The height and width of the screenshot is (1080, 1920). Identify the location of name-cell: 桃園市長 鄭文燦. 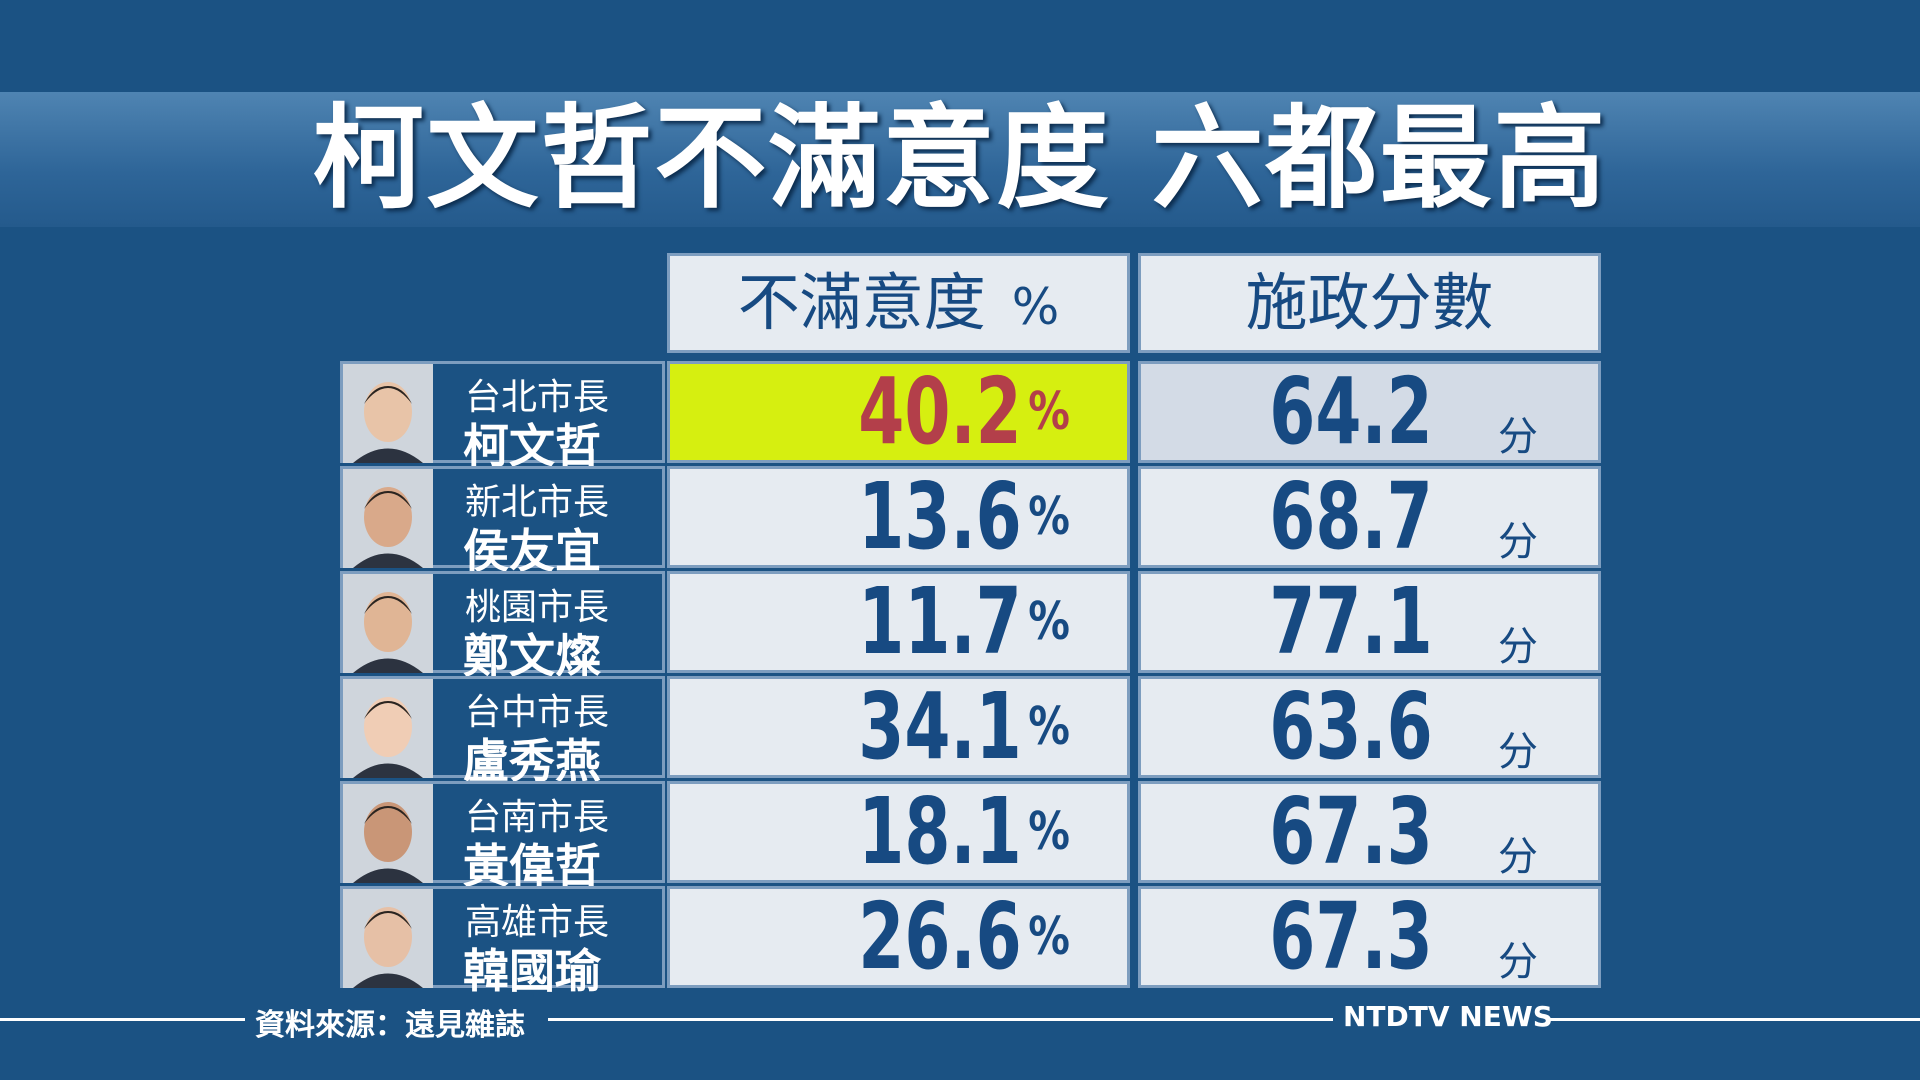
(502, 627).